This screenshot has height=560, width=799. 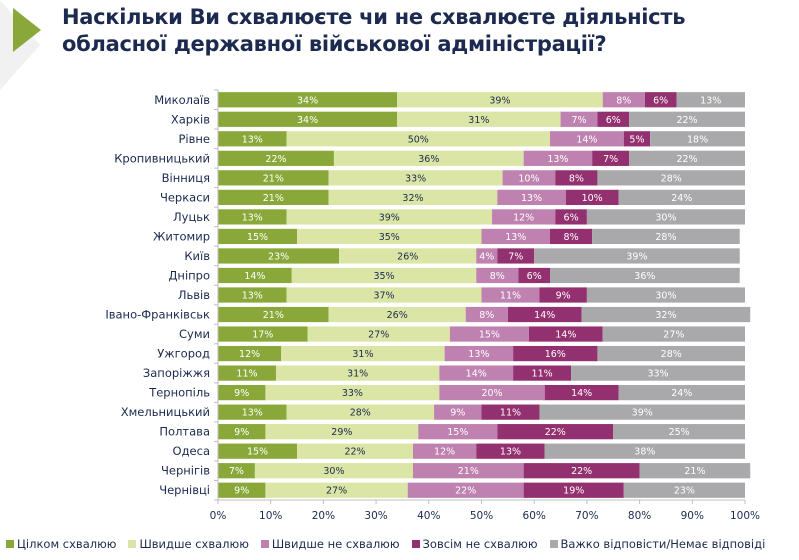 What do you see at coordinates (194, 334) in the screenshot?
I see `category-label: Суми` at bounding box center [194, 334].